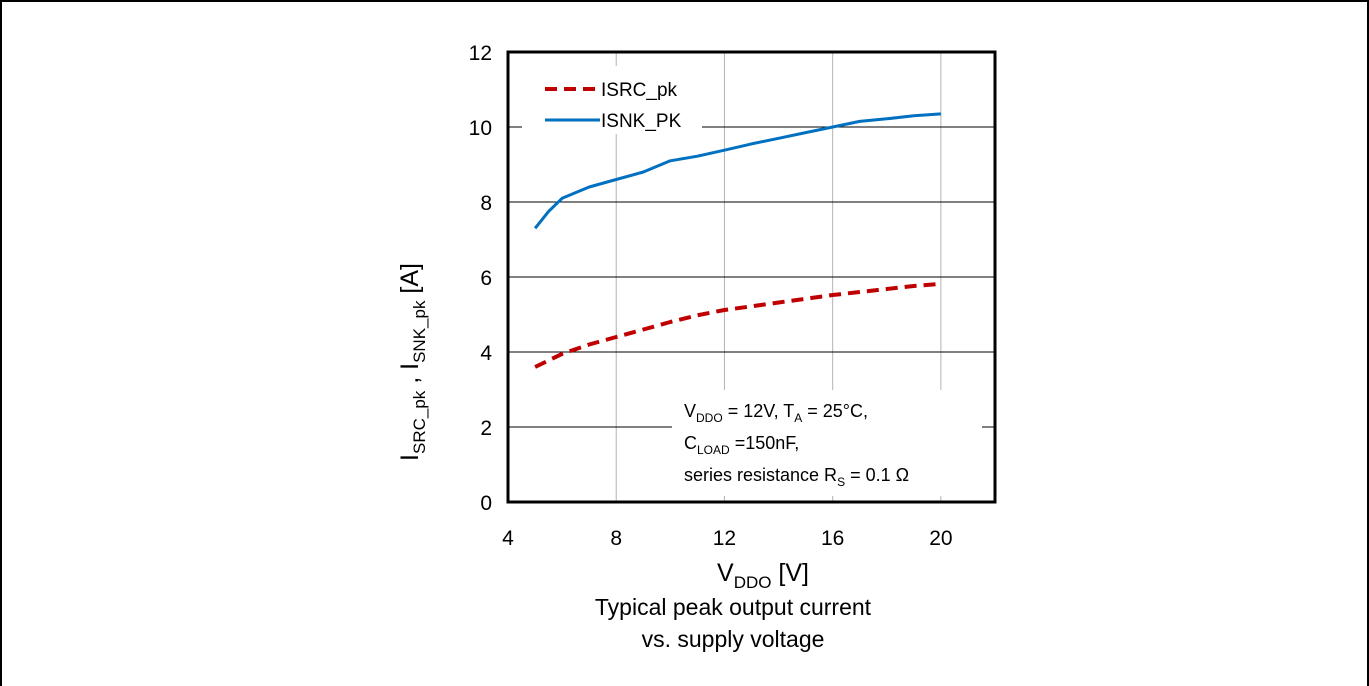 The height and width of the screenshot is (686, 1369). What do you see at coordinates (486, 428) in the screenshot?
I see `y-tick-label-2: 2` at bounding box center [486, 428].